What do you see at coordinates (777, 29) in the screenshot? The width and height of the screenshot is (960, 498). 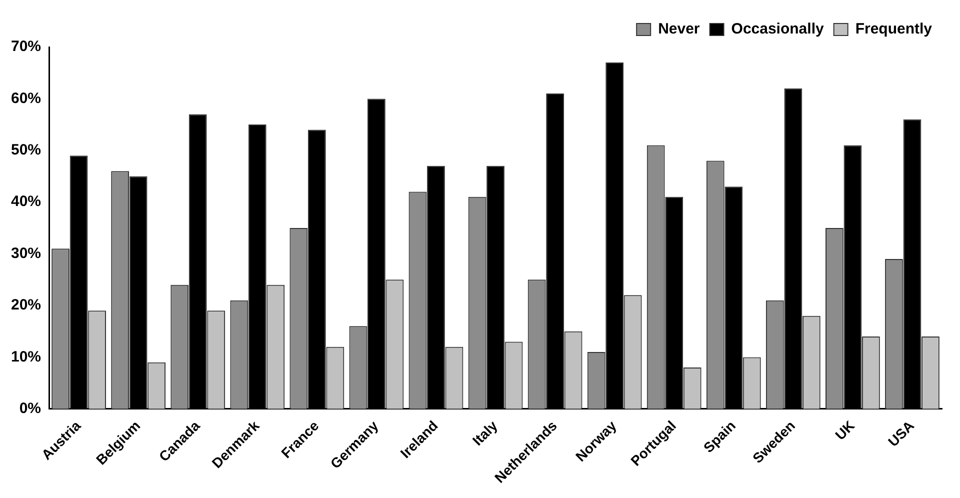 I see `legend-label: Occasionally` at bounding box center [777, 29].